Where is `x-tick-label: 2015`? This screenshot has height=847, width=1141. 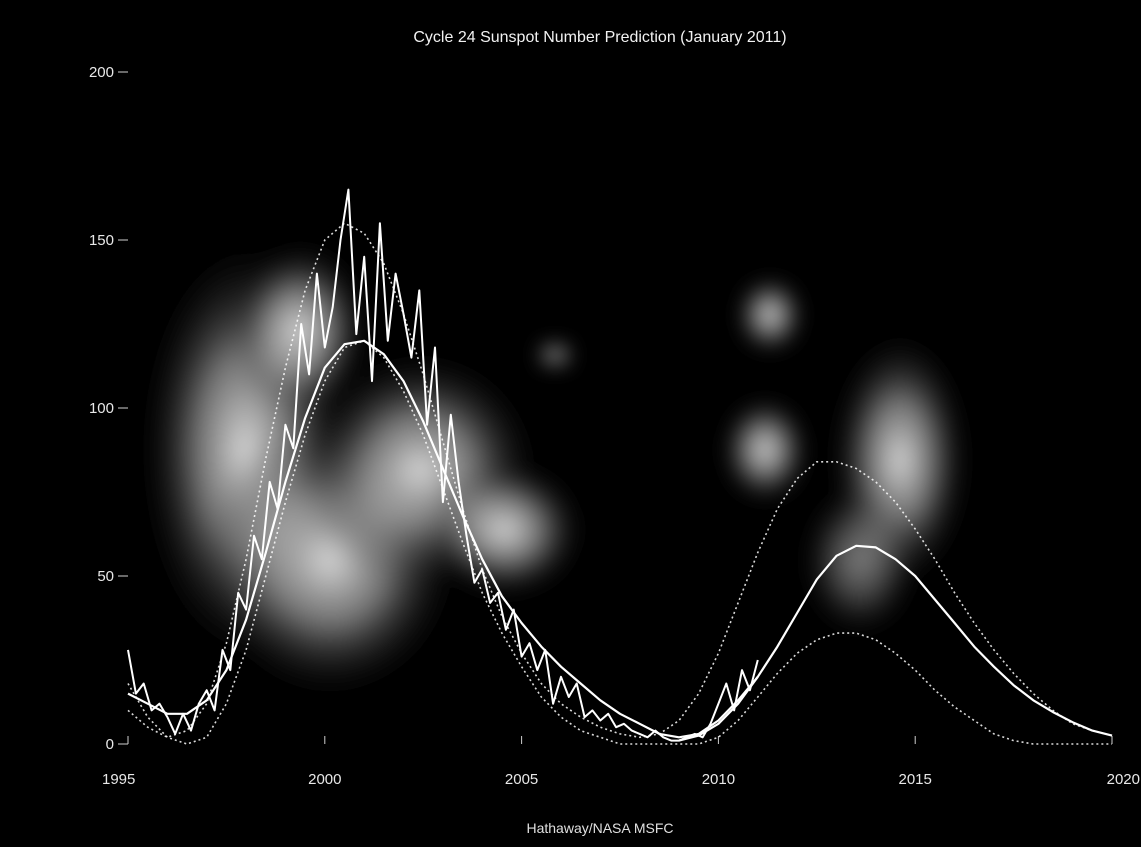 x-tick-label: 2015 is located at coordinates (915, 779).